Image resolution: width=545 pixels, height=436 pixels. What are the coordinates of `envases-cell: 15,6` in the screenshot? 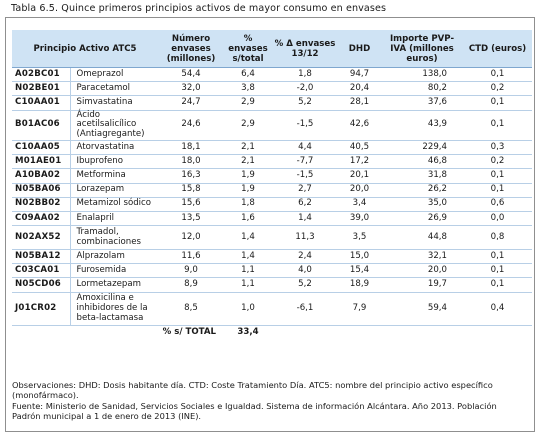 It's located at (191, 204).